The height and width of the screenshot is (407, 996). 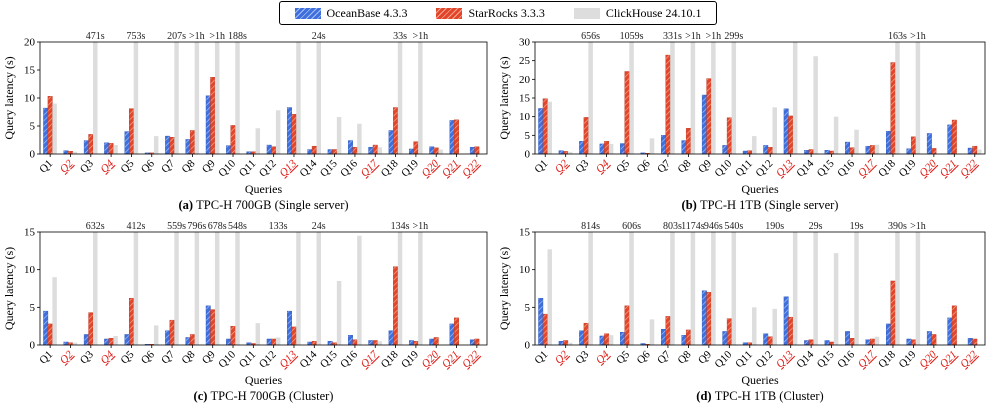 What do you see at coordinates (705, 396) in the screenshot?
I see `subfigure-tag: (d)` at bounding box center [705, 396].